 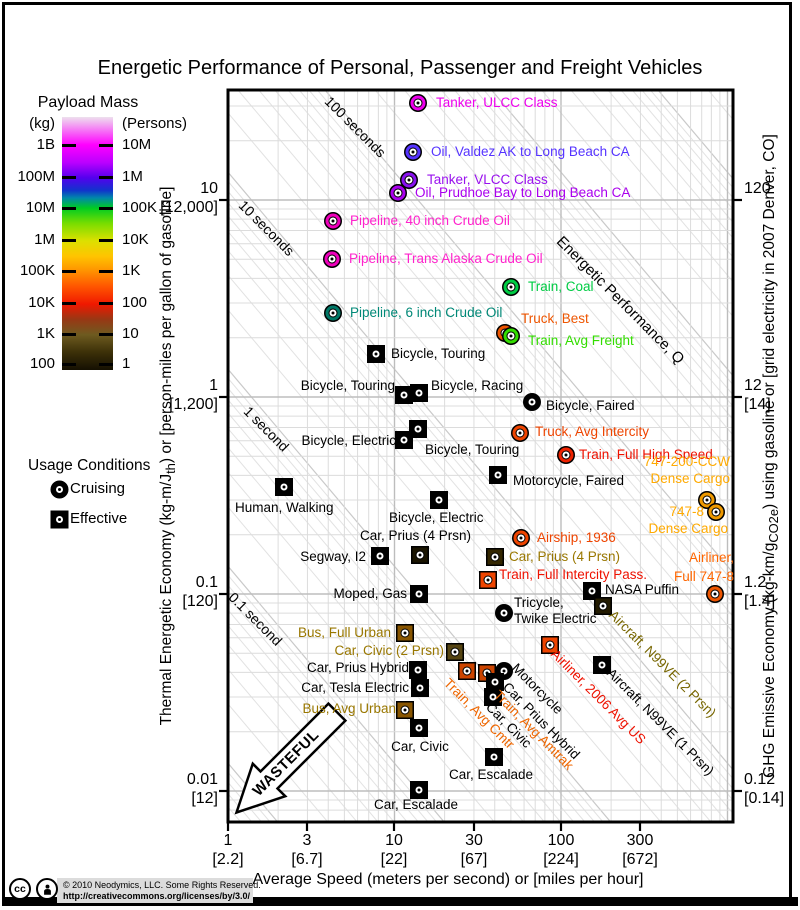 What do you see at coordinates (602, 665) in the screenshot?
I see `point-aircraft-n99ve-1-prsn` at bounding box center [602, 665].